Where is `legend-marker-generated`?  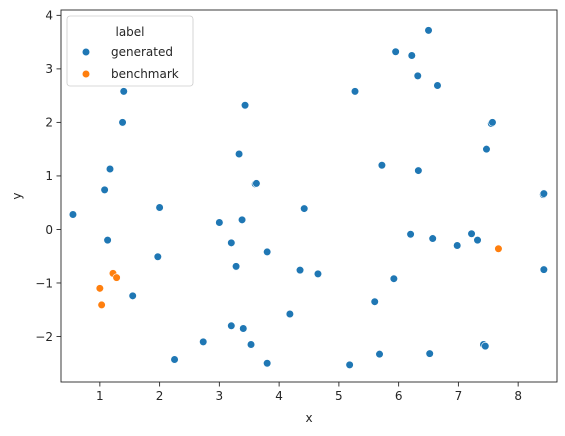
legend-marker-generated is located at coordinates (86, 52).